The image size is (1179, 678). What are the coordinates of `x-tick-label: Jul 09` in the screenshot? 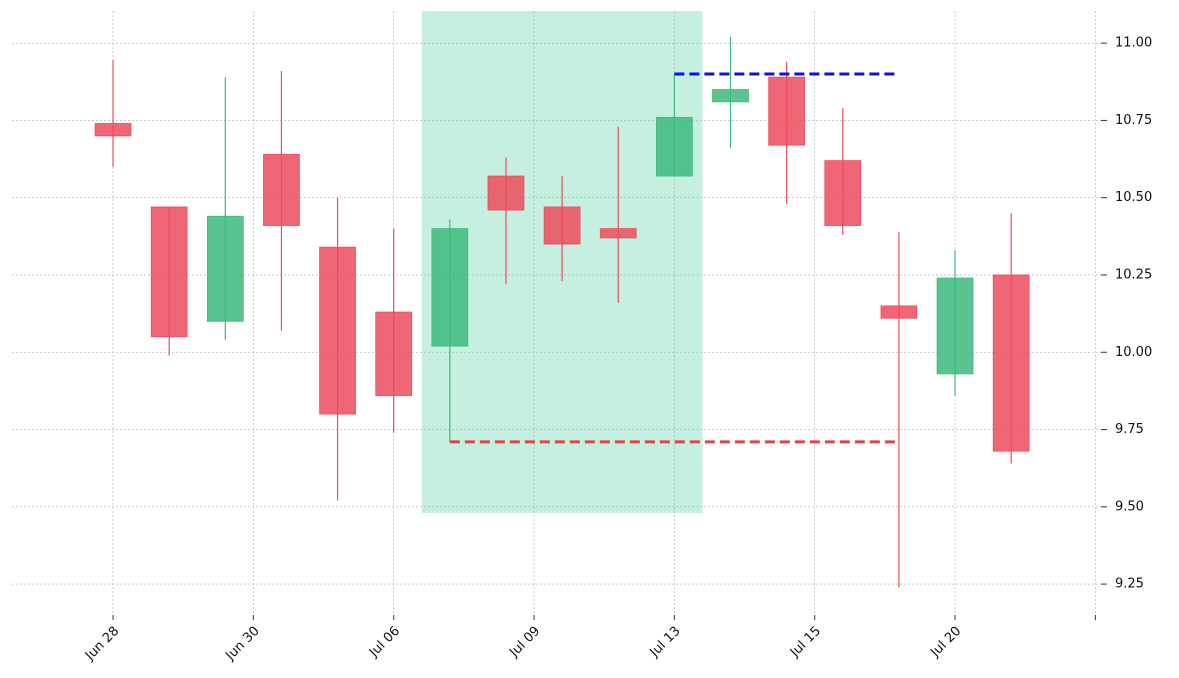 It's located at (524, 642).